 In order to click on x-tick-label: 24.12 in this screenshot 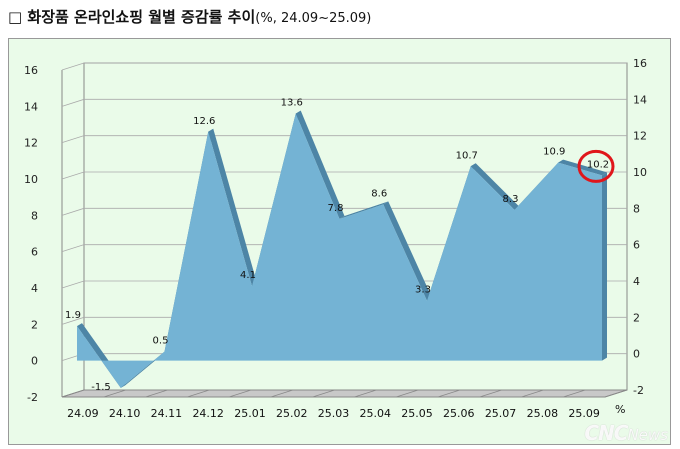, I will do `click(208, 413)`.